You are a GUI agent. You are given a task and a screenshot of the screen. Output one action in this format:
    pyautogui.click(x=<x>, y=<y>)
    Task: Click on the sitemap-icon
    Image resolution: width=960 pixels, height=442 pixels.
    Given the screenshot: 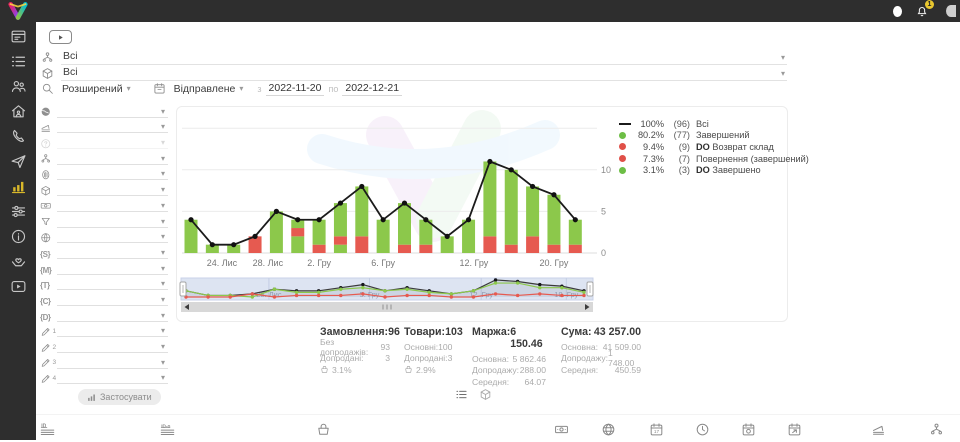 What is the action you would take?
    pyautogui.click(x=48, y=58)
    